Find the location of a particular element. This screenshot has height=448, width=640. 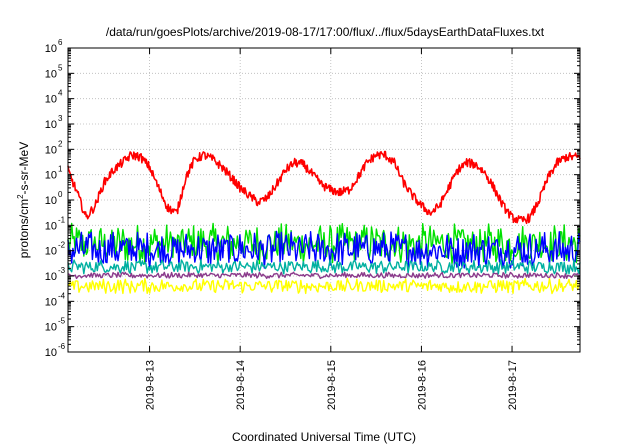

y-tick-exponent: -1 is located at coordinates (62, 219).